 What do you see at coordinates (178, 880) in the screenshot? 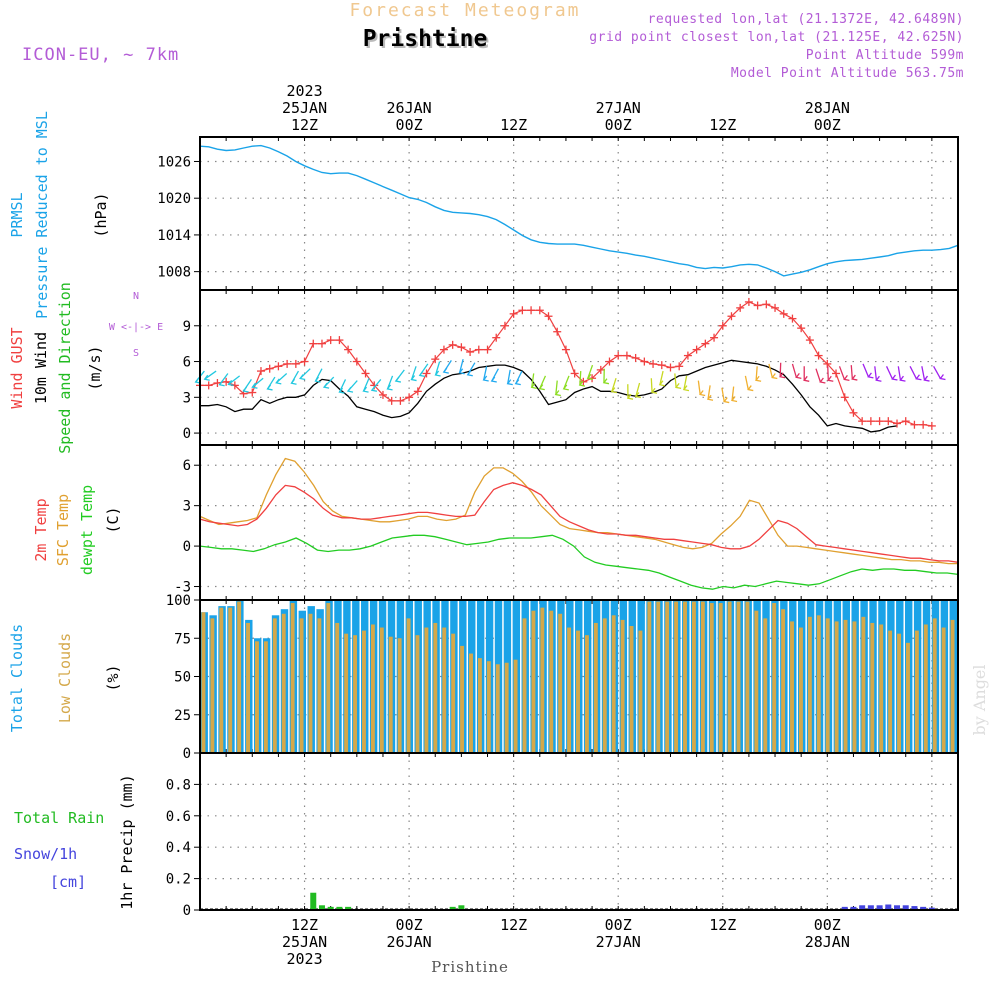
I see `y-tick-label: 0.2` at bounding box center [178, 880].